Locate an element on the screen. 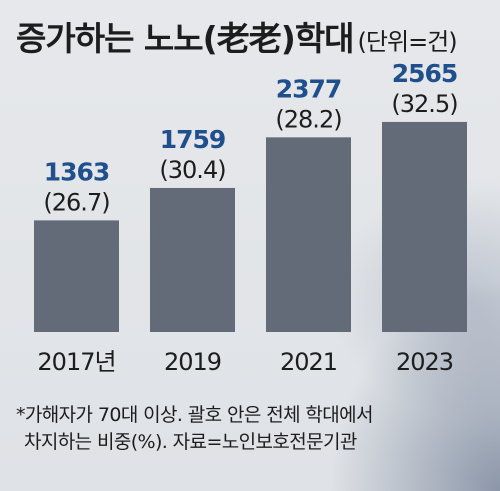 This screenshot has width=500, height=491. chart-title: 증가하는 노노(老老)학대 is located at coordinates (185, 38).